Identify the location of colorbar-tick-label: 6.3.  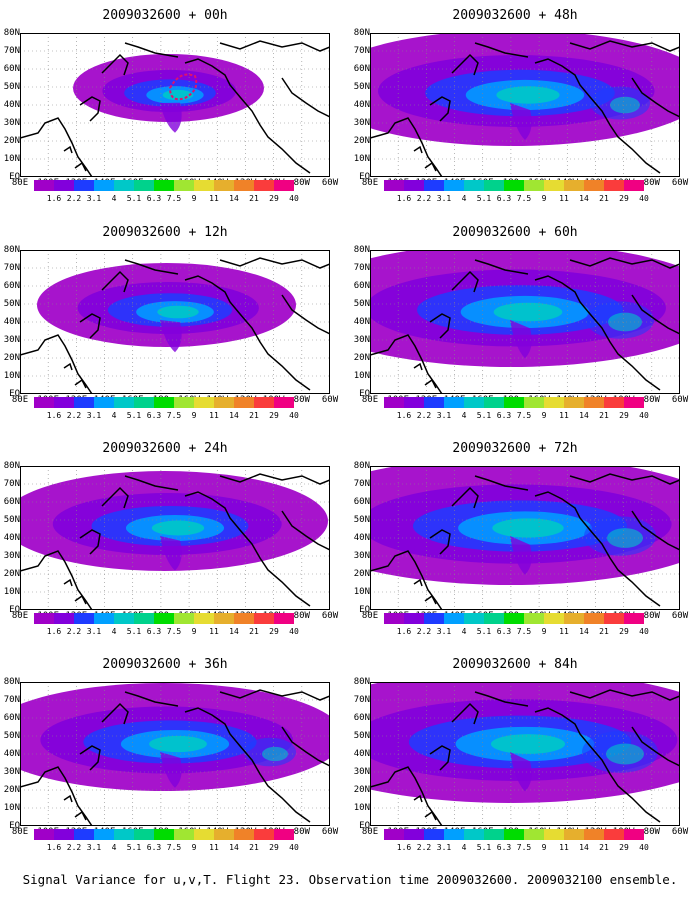
(504, 198).